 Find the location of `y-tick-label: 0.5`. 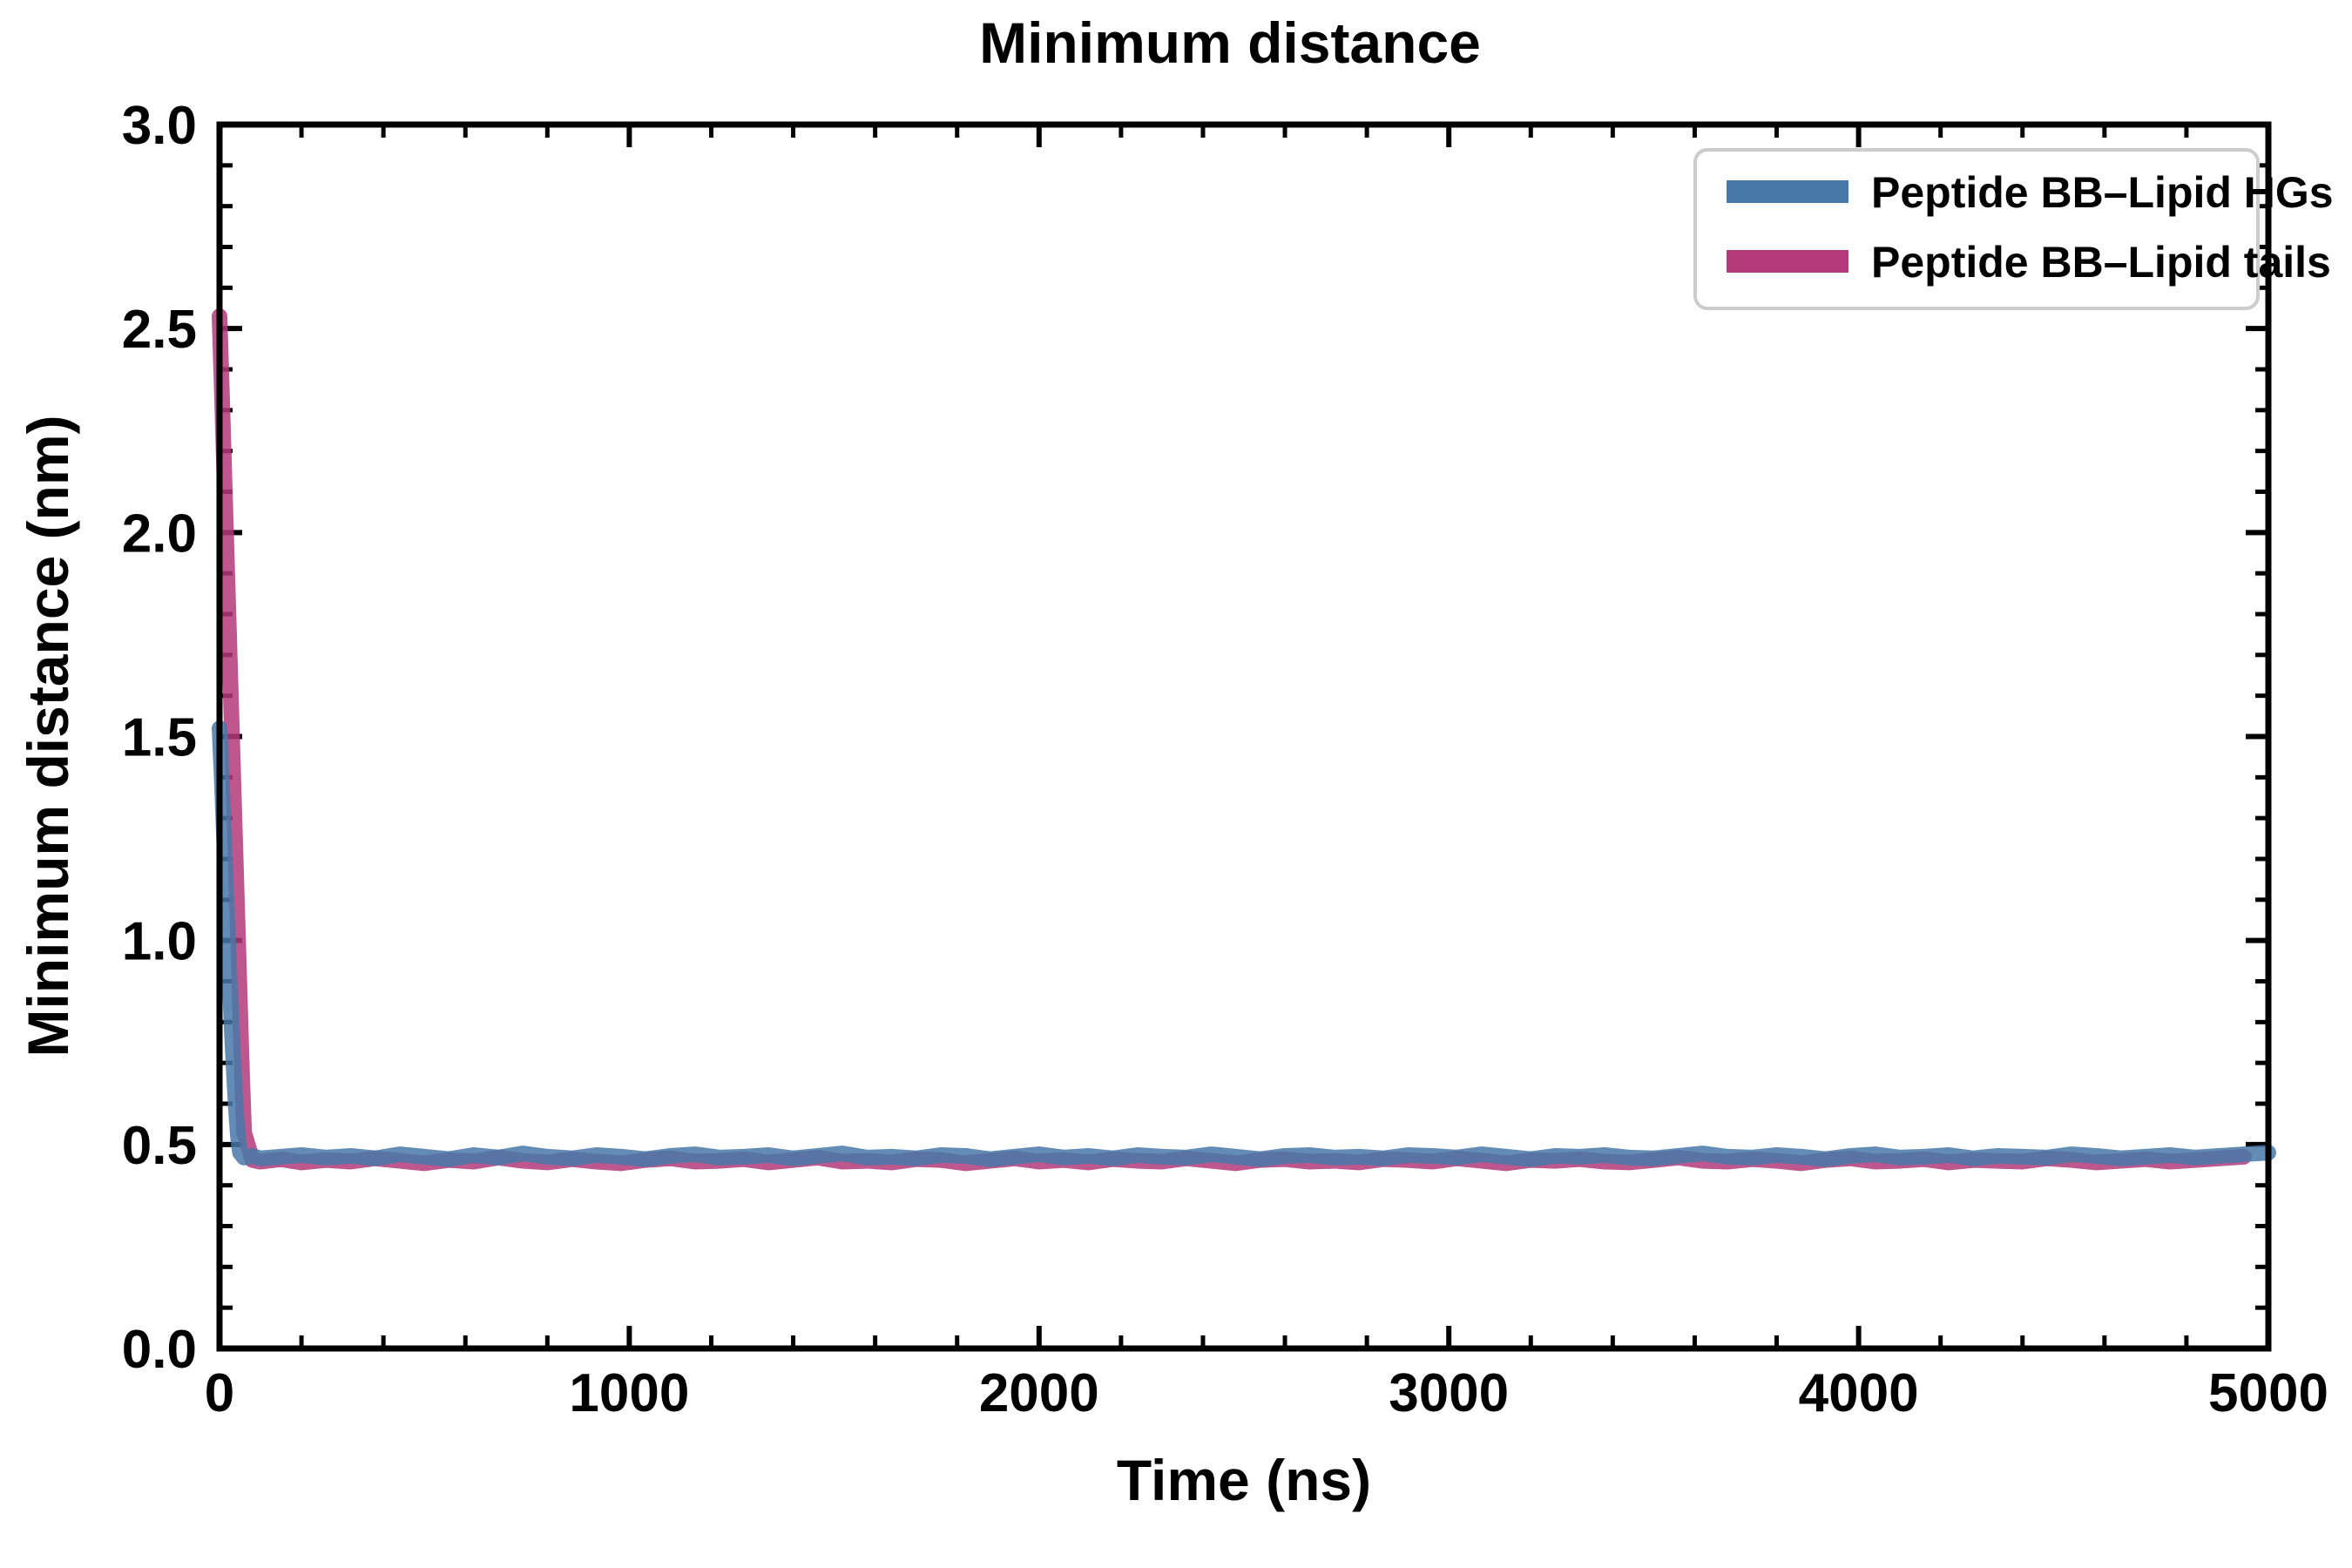

y-tick-label: 0.5 is located at coordinates (159, 1146).